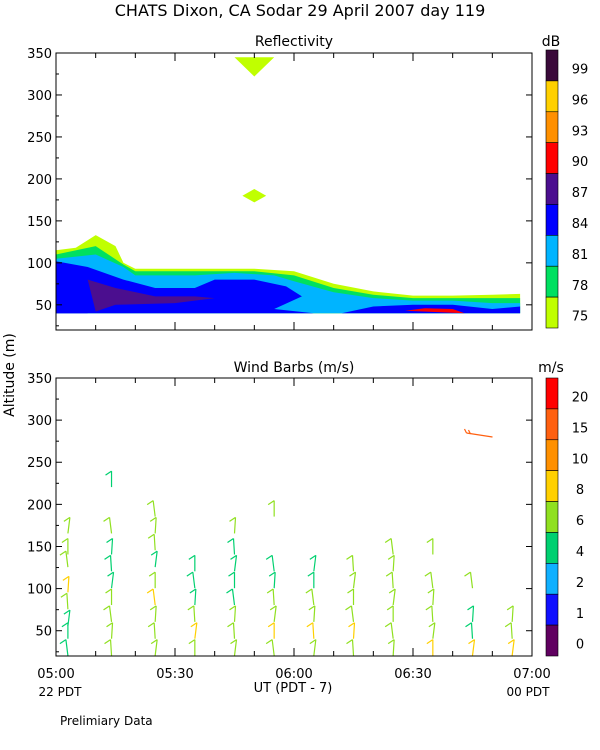 The height and width of the screenshot is (750, 600). What do you see at coordinates (39, 590) in the screenshot?
I see `y-tick-label: 100` at bounding box center [39, 590].